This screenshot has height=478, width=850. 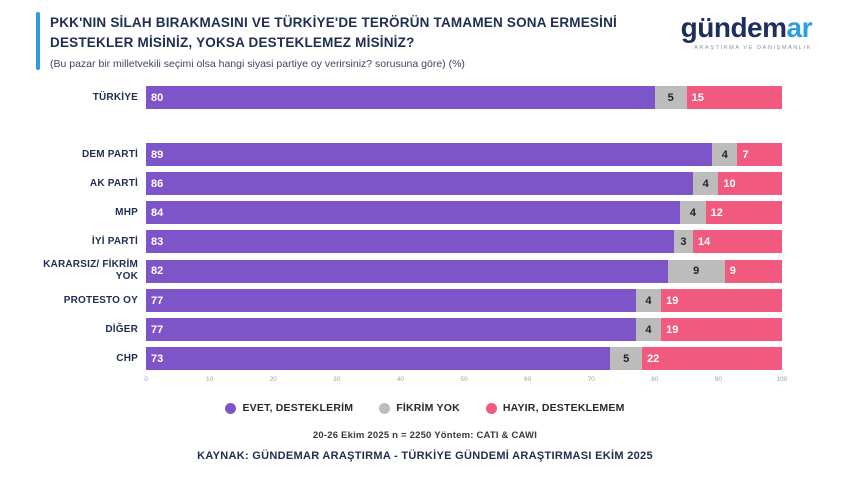 What do you see at coordinates (750, 184) in the screenshot?
I see `bar-segment-hayir: 10` at bounding box center [750, 184].